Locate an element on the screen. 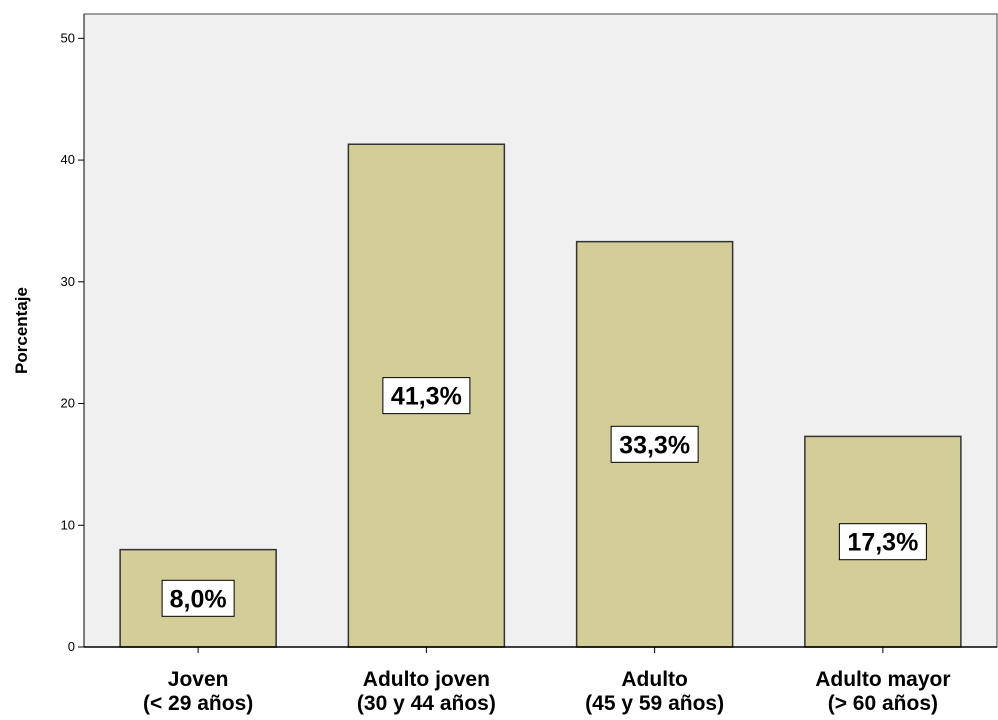 This screenshot has height=720, width=998. x-tick-label: (< 29 años) is located at coordinates (198, 703).